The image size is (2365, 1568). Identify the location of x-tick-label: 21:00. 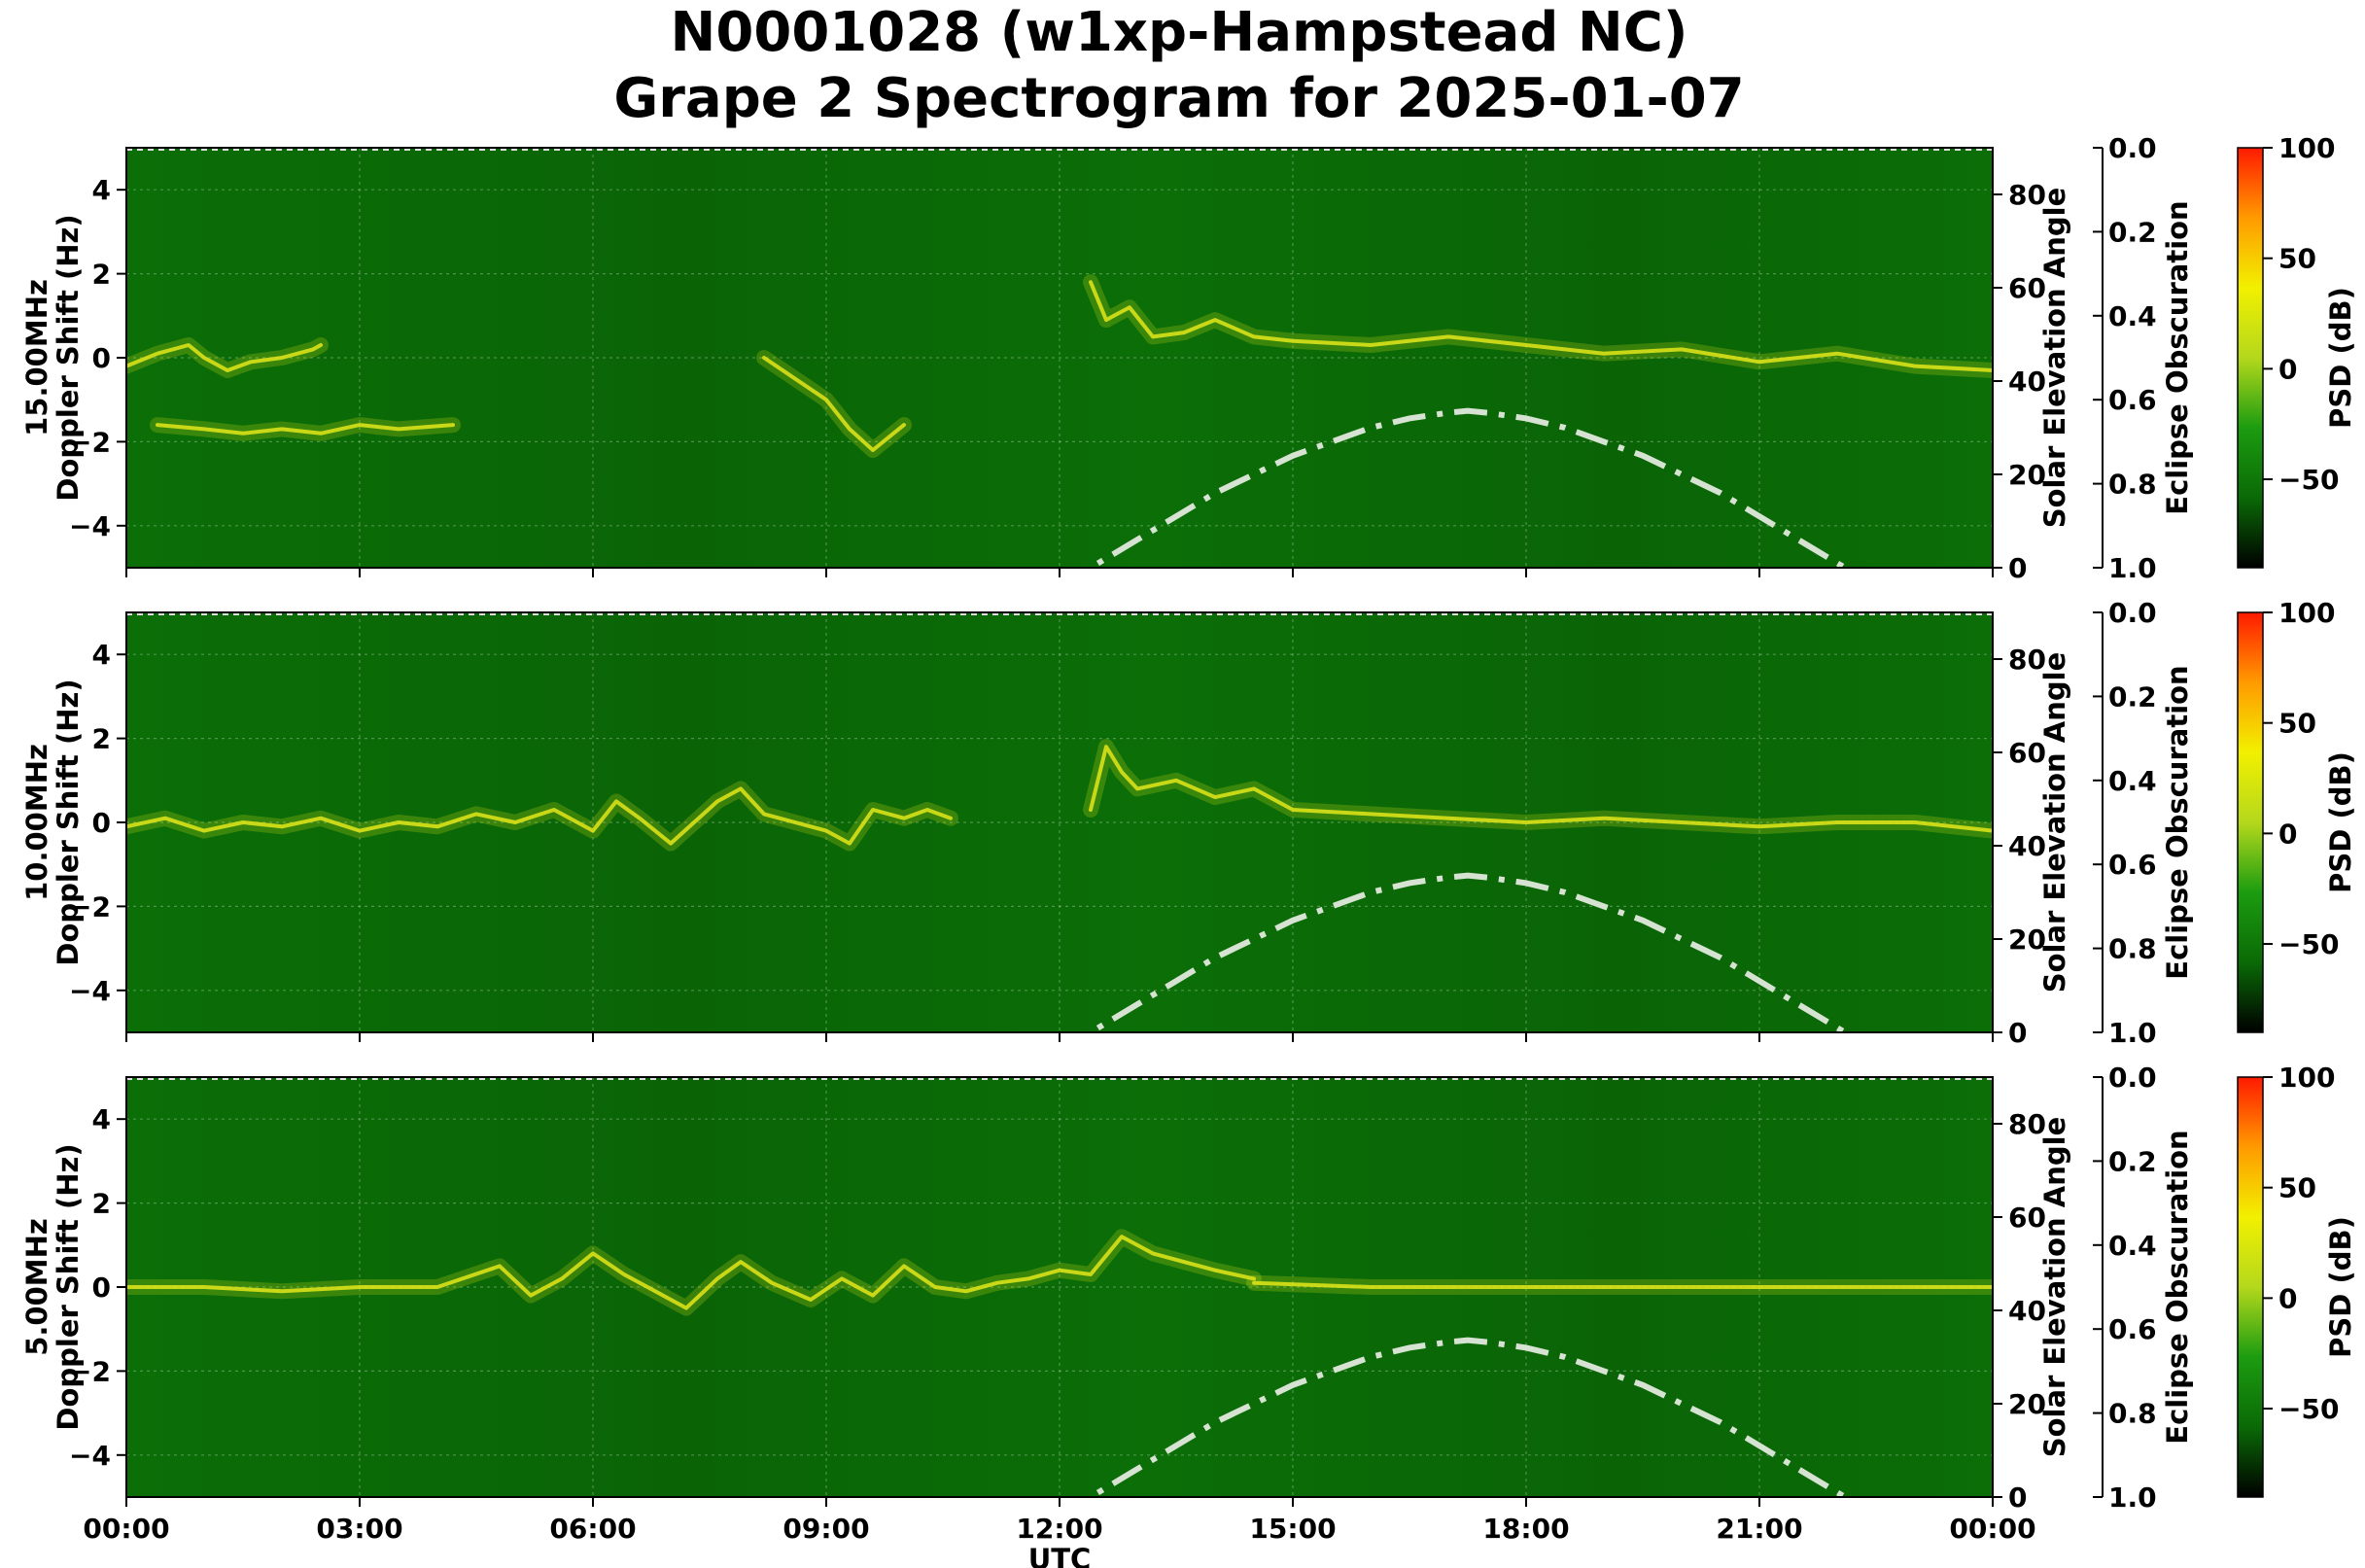
(1759, 1529).